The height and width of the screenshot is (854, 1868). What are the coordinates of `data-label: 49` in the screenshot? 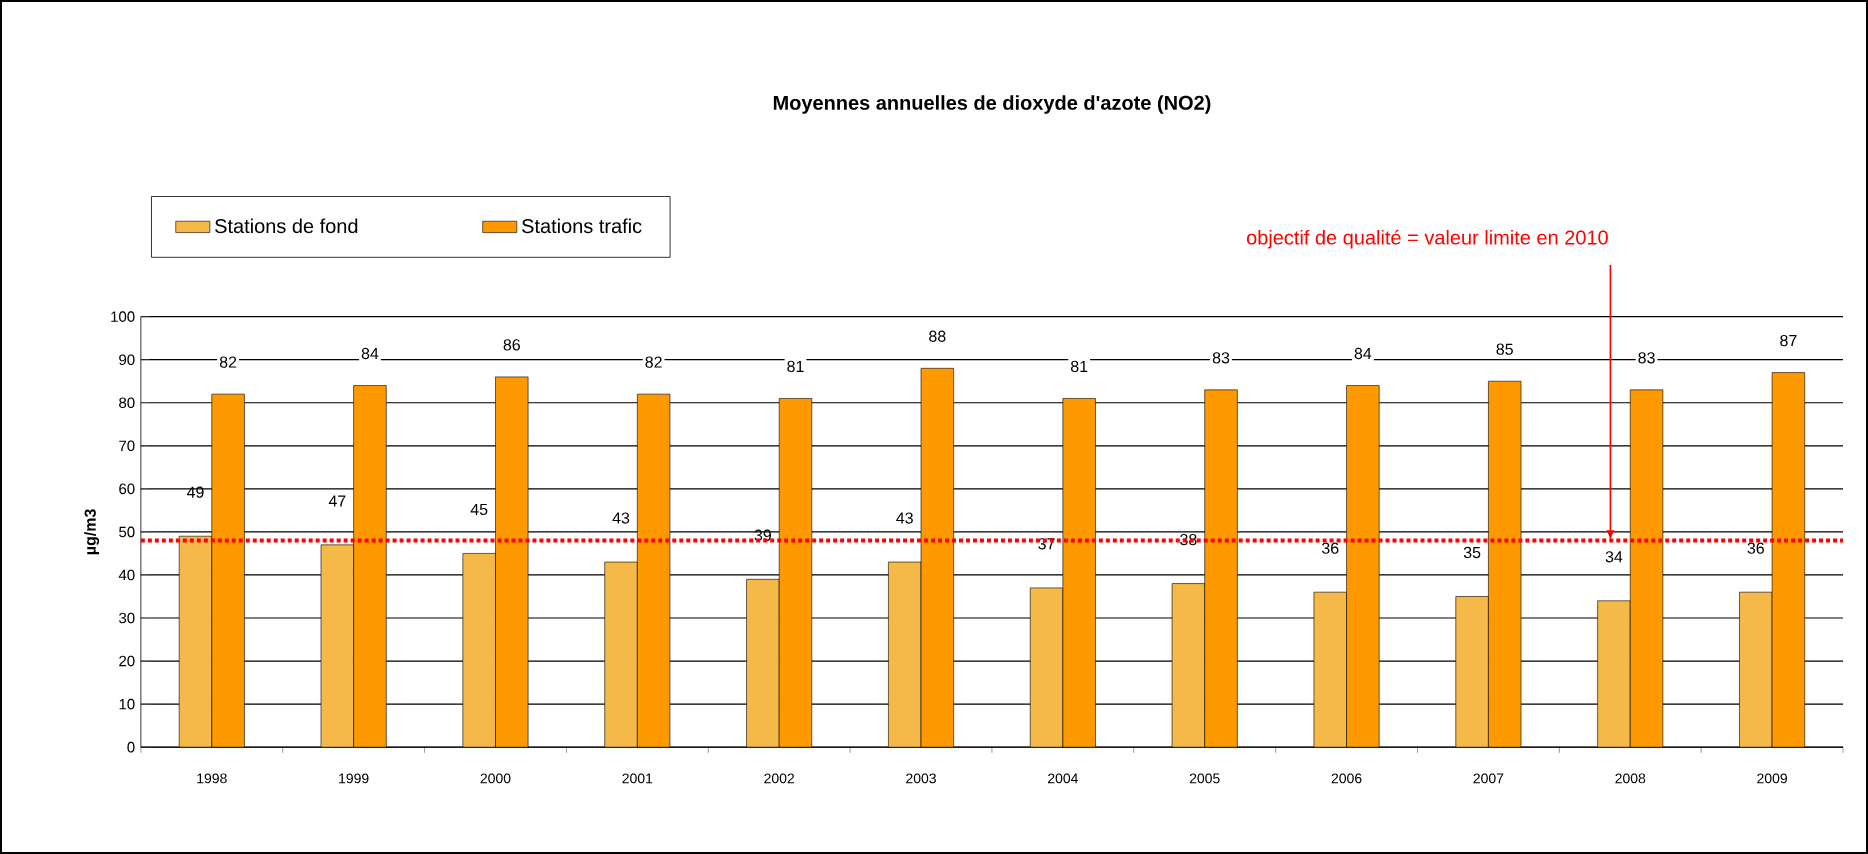 It's located at (195, 492).